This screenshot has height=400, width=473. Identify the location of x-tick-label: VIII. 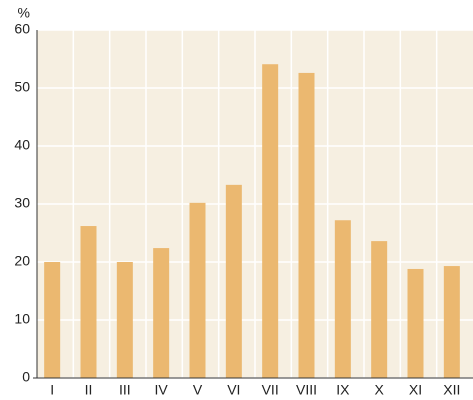
(306, 390).